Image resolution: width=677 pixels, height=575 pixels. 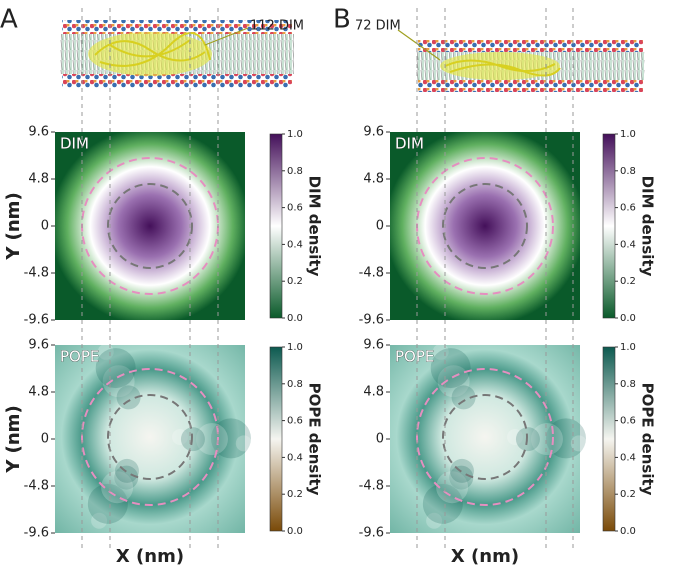 I want to click on panel-label: A, so click(x=9, y=20).